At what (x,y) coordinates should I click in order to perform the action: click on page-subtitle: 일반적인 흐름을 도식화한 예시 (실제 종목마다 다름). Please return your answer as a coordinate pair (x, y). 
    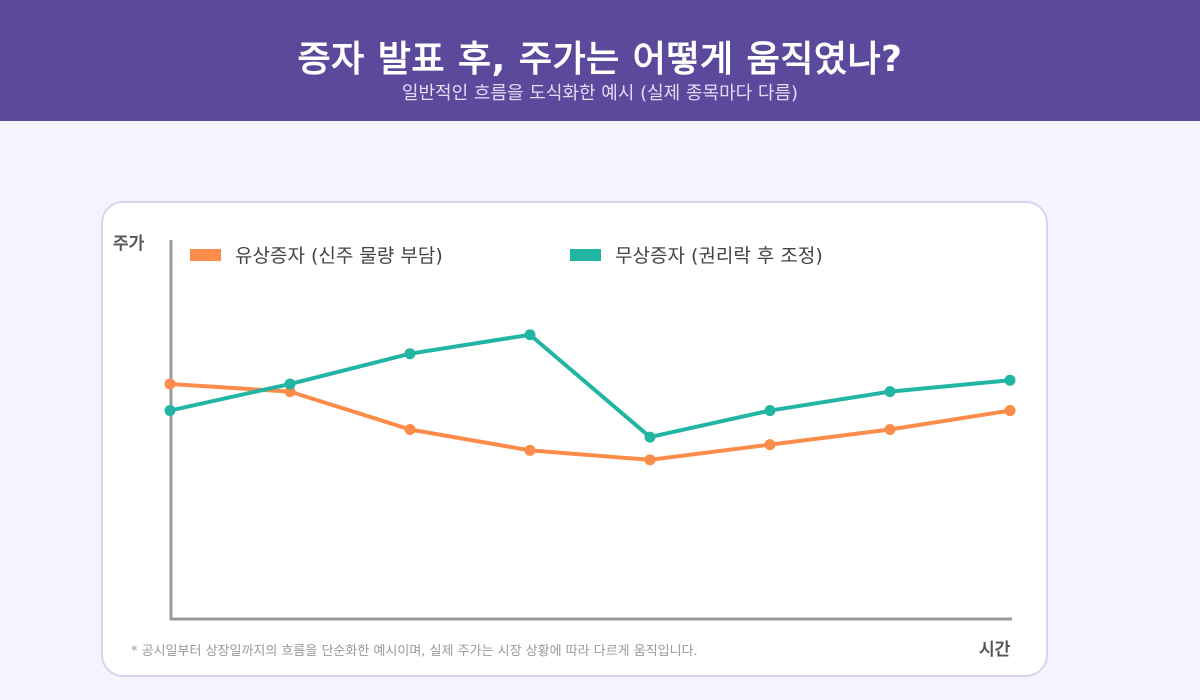
    Looking at the image, I should click on (600, 93).